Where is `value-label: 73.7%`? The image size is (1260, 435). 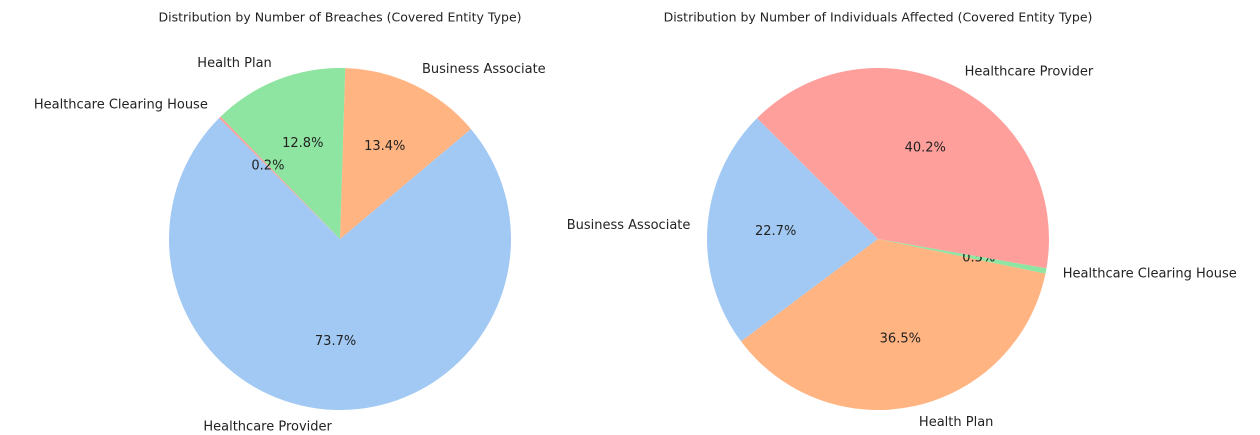 value-label: 73.7% is located at coordinates (335, 341).